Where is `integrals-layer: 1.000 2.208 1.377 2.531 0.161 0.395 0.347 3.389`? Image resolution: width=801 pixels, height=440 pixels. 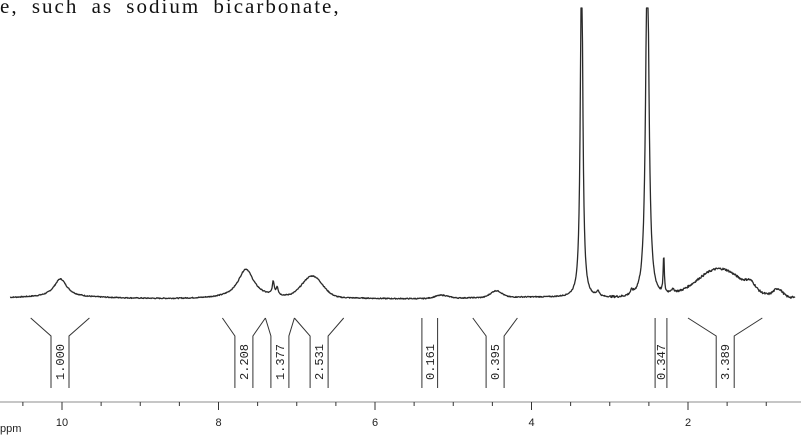 integrals-layer: 1.000 2.208 1.377 2.531 0.161 0.395 0.347 3.389 is located at coordinates (396, 352).